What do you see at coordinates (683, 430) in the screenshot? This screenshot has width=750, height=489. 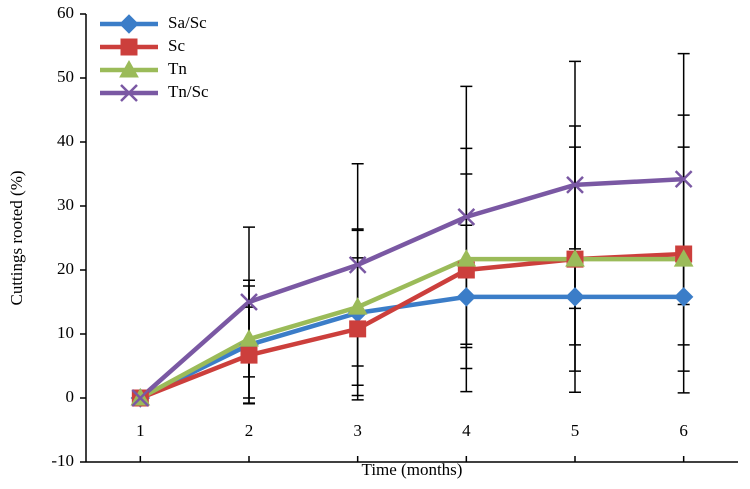 I see `x-tick-label: 6` at bounding box center [683, 430].